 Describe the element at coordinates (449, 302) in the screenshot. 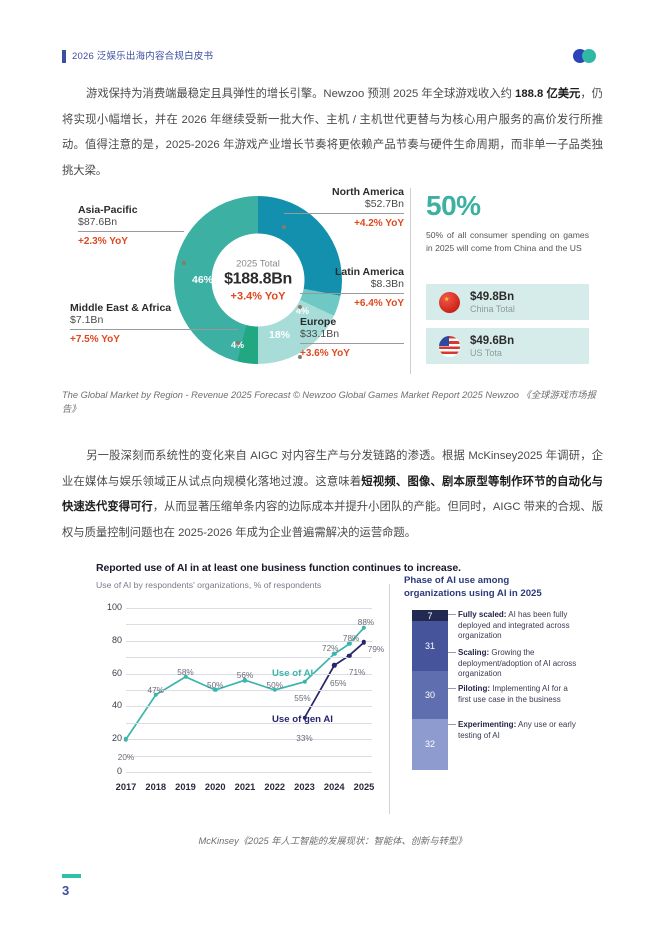

I see `china-flag-icon: ★` at that location.